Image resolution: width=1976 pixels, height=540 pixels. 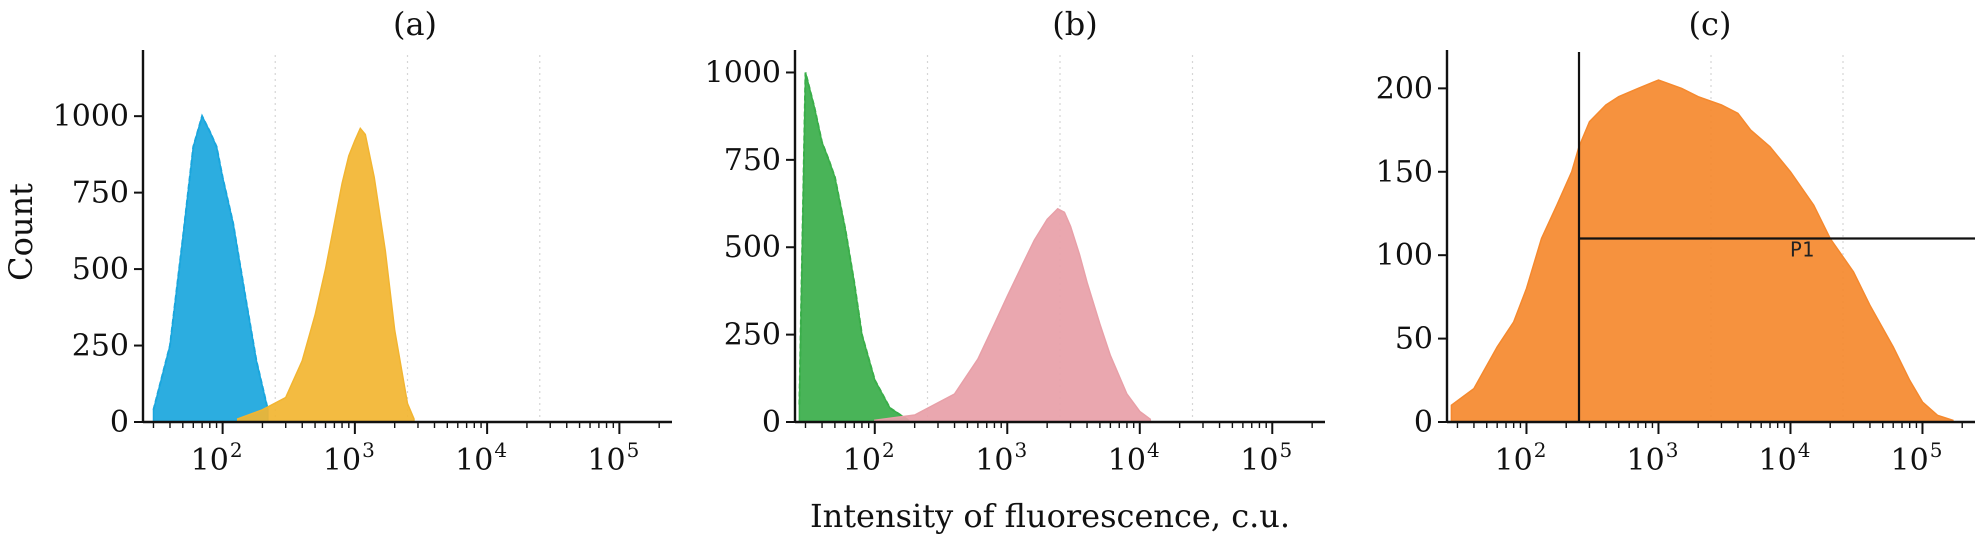 What do you see at coordinates (1050, 516) in the screenshot?
I see `x-axis-title: Intensity of fluorescence, c.u.` at bounding box center [1050, 516].